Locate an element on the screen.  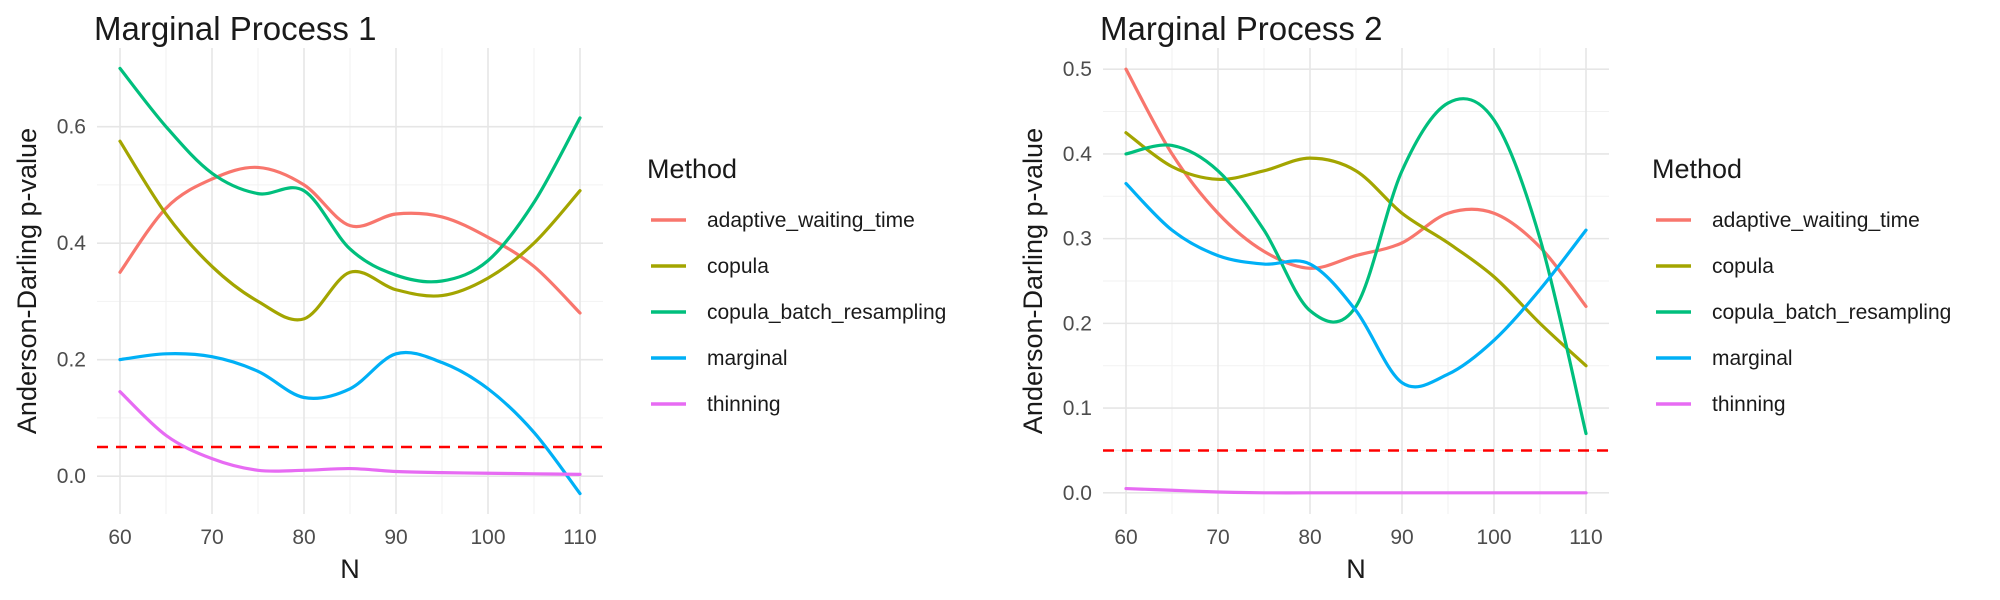
y-tick-label: 0.1 is located at coordinates (1077, 408).